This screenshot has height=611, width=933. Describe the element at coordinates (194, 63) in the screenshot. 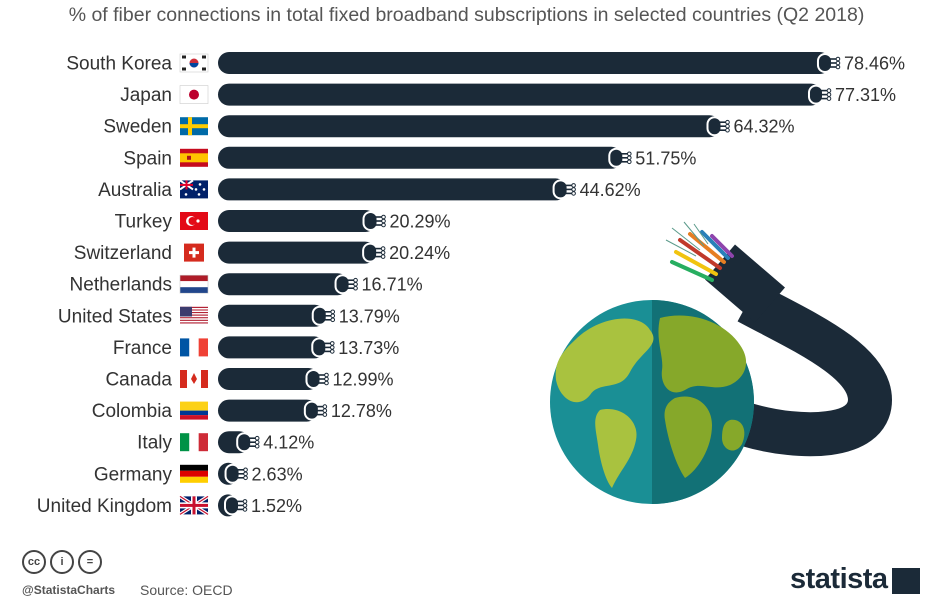

I see `flag-south-korea-icon` at that location.